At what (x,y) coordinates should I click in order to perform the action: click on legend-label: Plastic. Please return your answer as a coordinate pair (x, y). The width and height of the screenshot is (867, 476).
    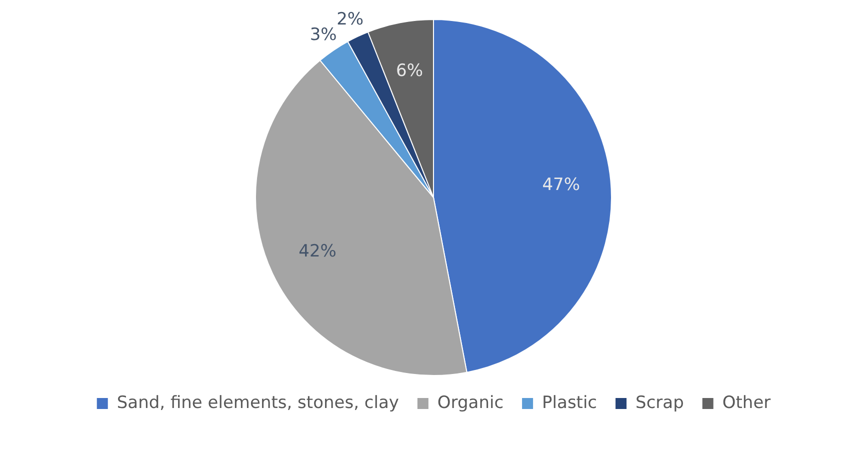
    Looking at the image, I should click on (570, 402).